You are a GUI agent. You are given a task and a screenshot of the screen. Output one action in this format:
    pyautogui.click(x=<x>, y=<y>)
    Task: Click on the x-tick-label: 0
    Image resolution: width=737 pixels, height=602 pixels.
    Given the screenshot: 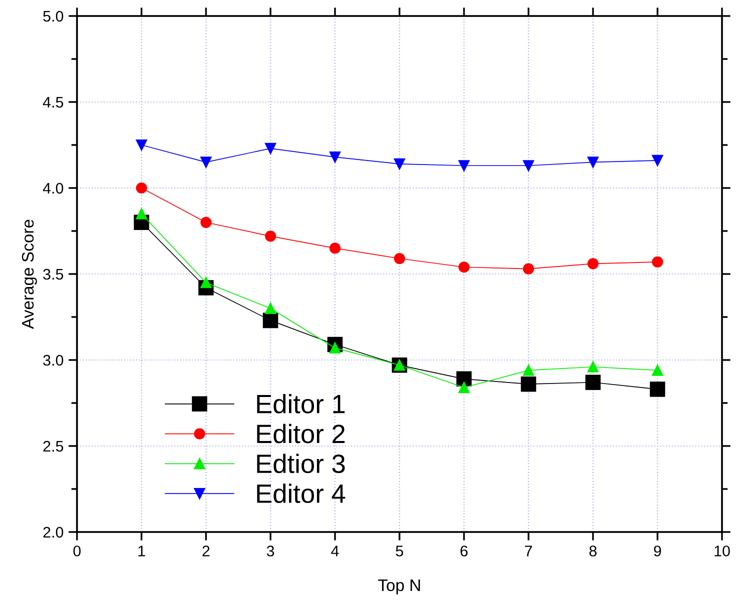 What is the action you would take?
    pyautogui.click(x=77, y=551)
    